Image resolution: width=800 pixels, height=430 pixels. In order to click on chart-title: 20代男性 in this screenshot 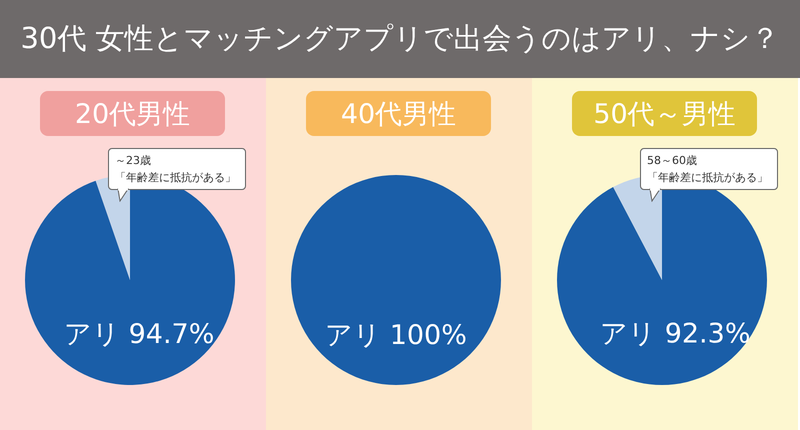, I will do `click(132, 113)`.